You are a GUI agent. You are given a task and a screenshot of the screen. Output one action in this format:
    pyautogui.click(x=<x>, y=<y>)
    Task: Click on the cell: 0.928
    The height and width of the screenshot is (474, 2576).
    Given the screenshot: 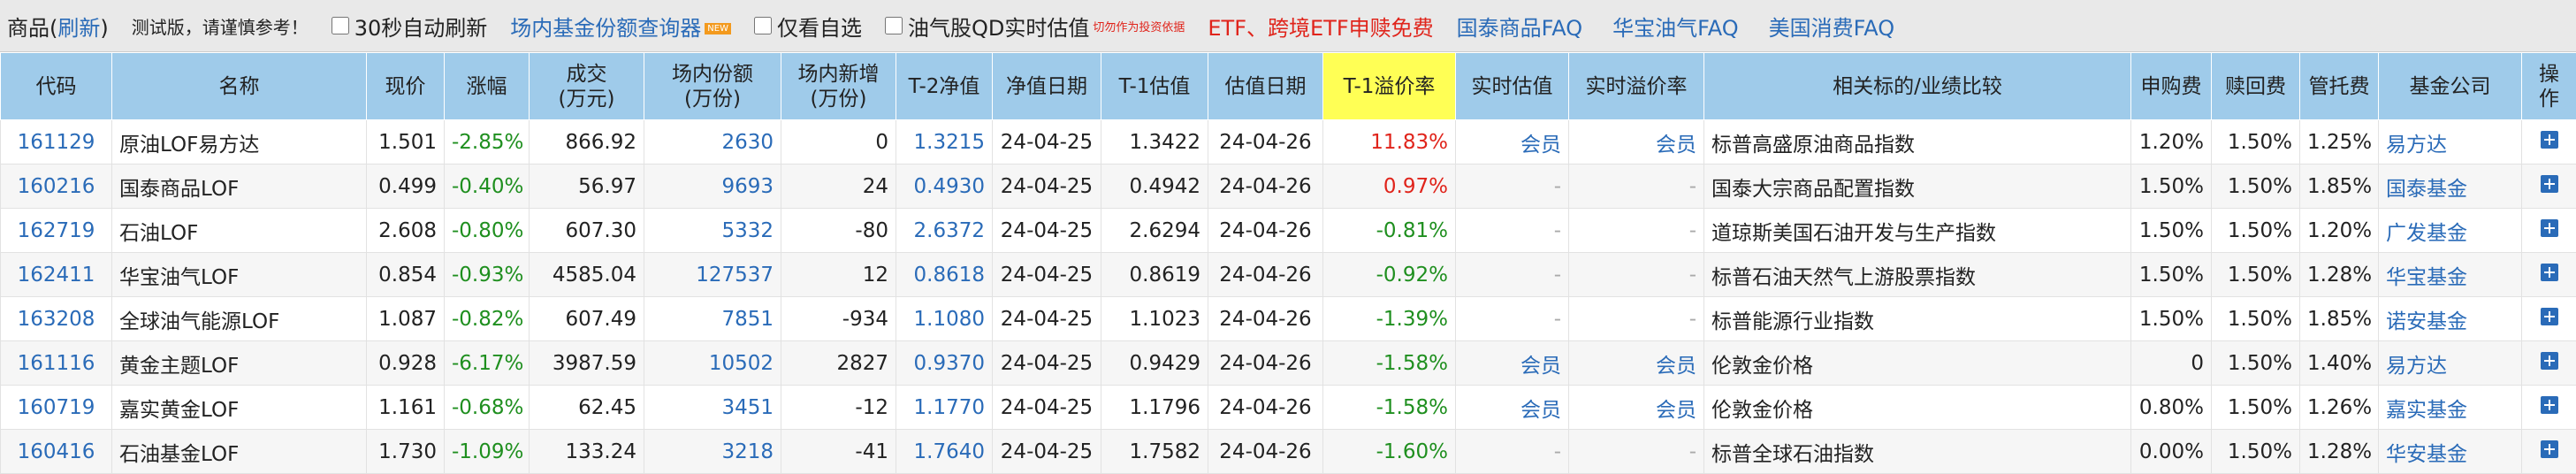 What is the action you would take?
    pyautogui.click(x=406, y=364)
    